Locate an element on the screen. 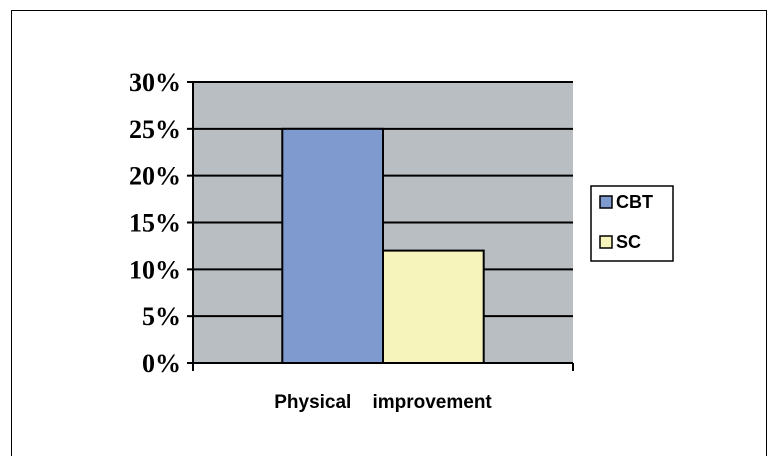 The height and width of the screenshot is (458, 770). y-tick-label: 5% is located at coordinates (161, 316).